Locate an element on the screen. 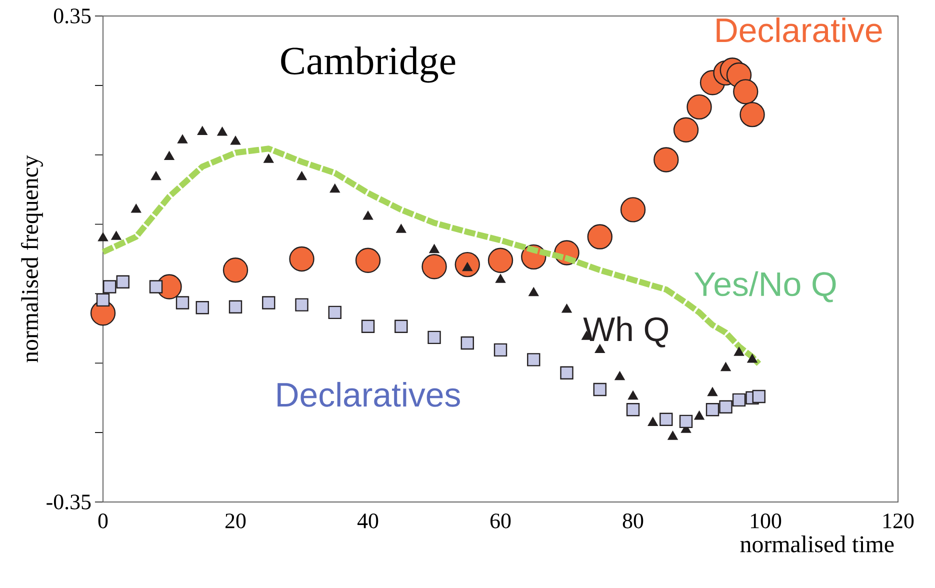 This screenshot has width=935, height=588. y-axis-title: normalised frequency is located at coordinates (31, 258).